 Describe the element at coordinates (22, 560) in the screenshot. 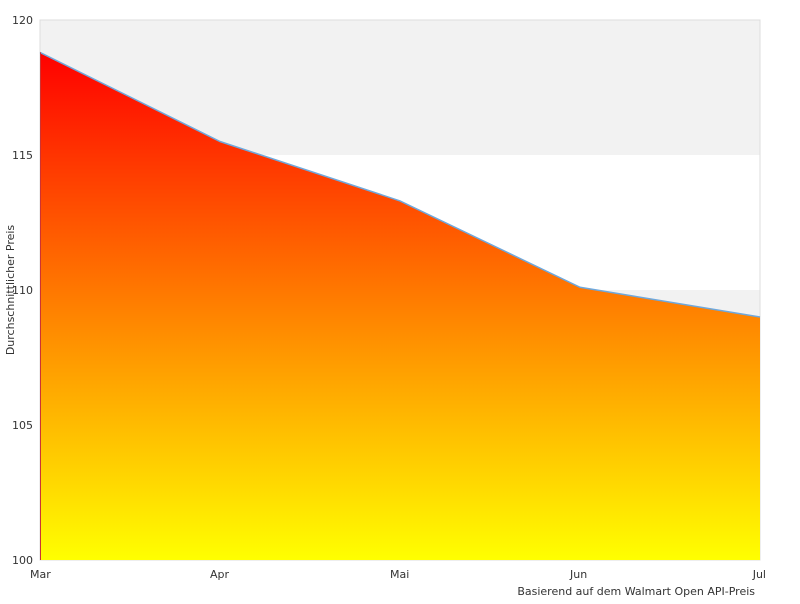

I see `y-tick-label: 100` at that location.